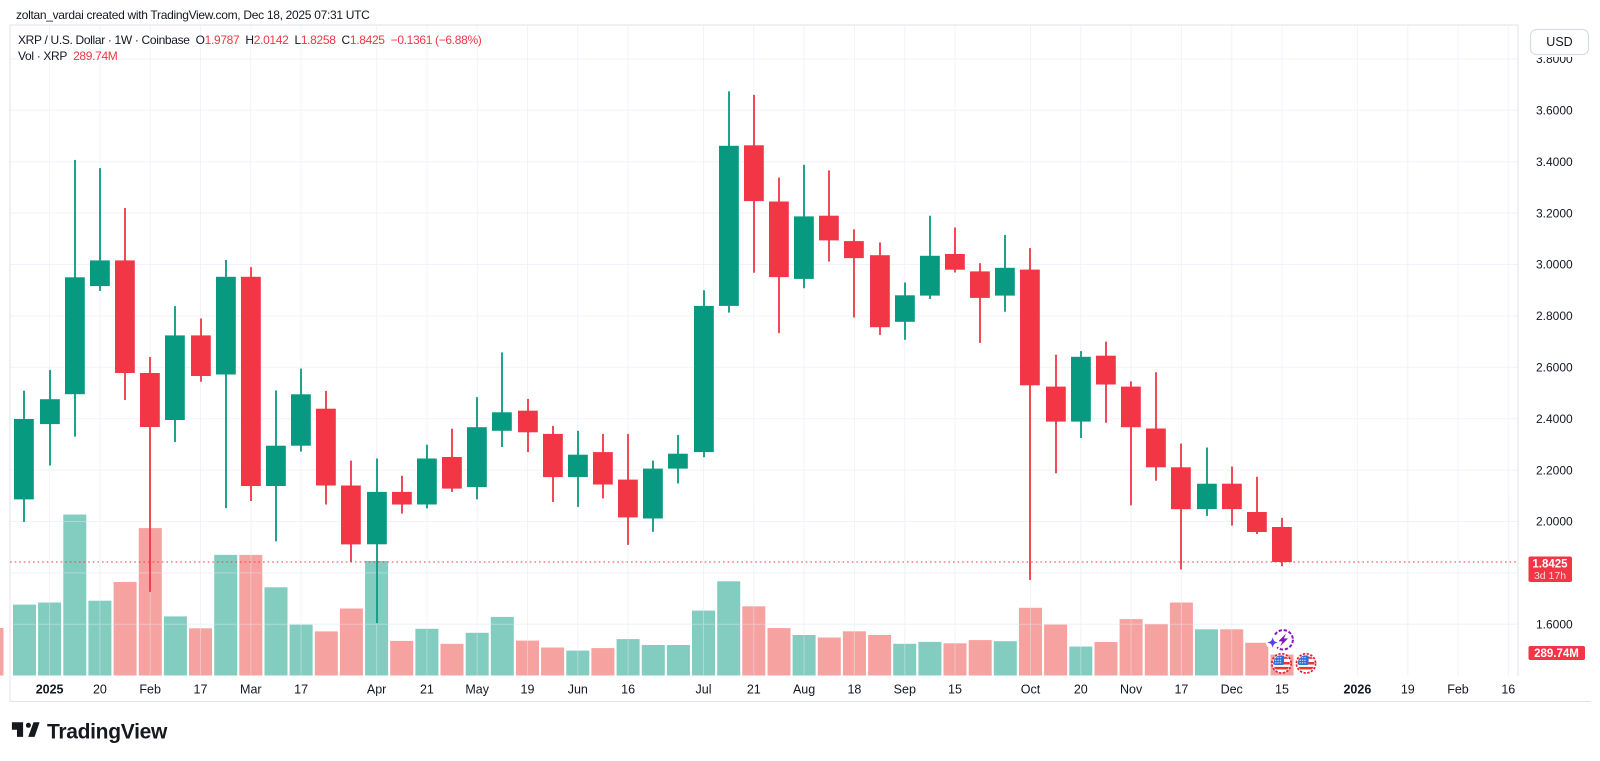  I want to click on svg-text: 18, so click(854, 690).